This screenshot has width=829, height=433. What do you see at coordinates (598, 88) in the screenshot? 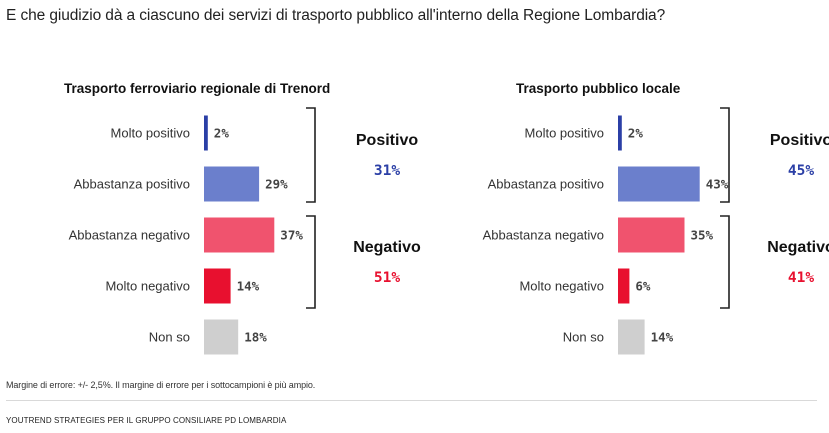
I see `chart-title: Trasporto pubblico locale` at bounding box center [598, 88].